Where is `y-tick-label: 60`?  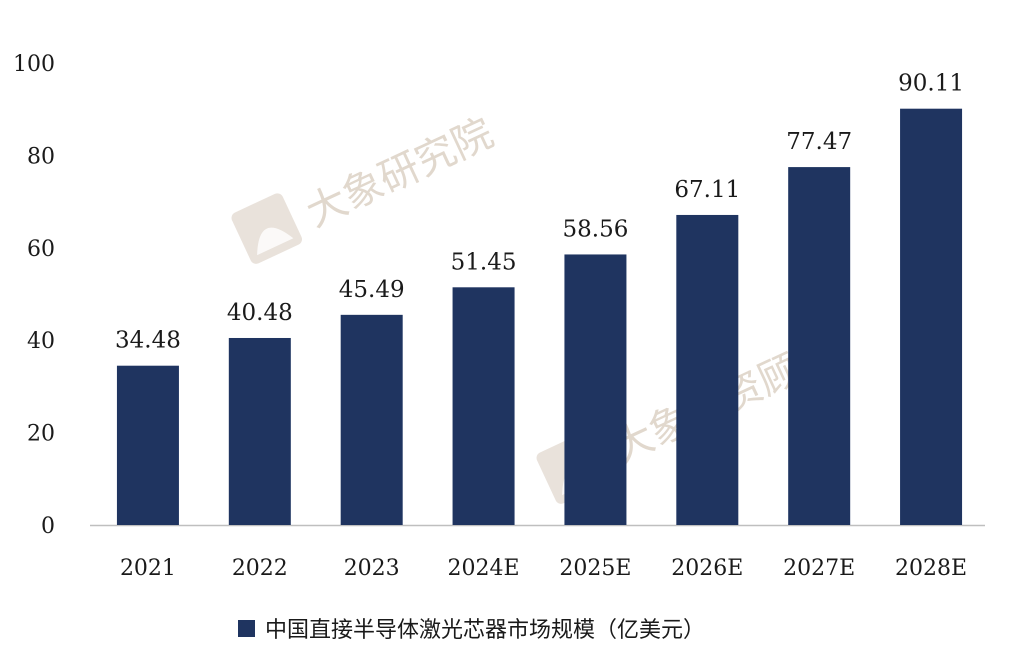 y-tick-label: 60 is located at coordinates (41, 249).